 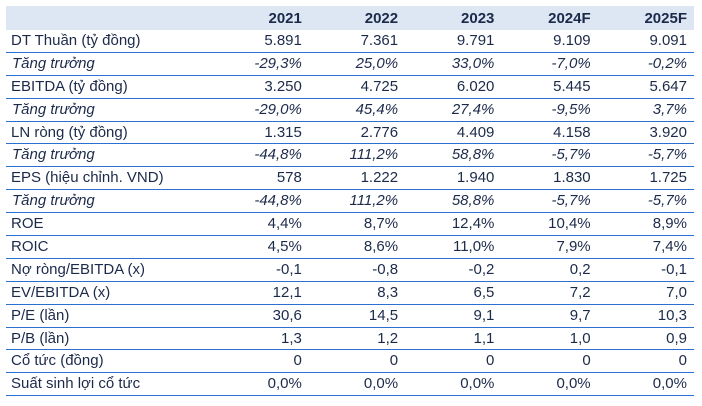 What do you see at coordinates (549, 270) in the screenshot?
I see `cell-value: 0,2` at bounding box center [549, 270].